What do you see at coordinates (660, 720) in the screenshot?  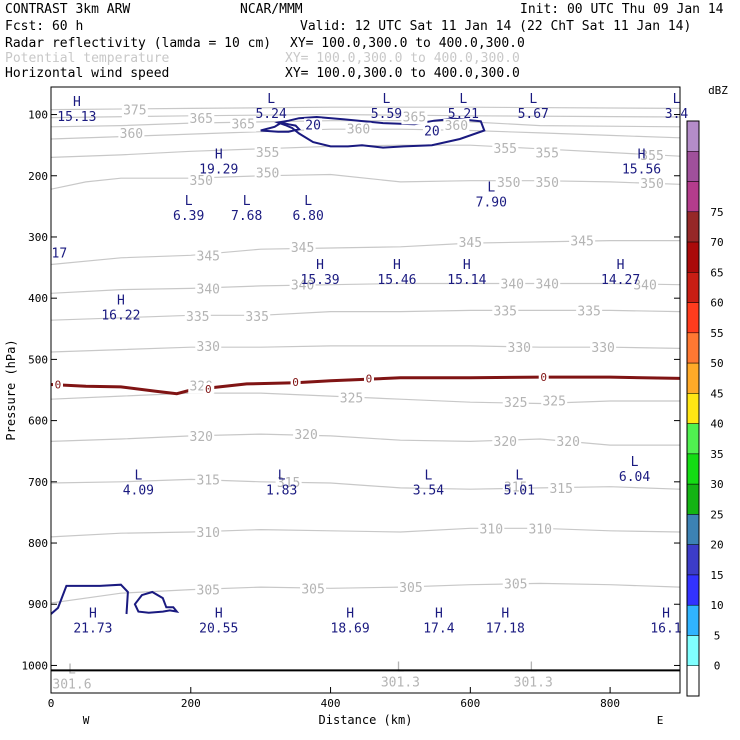 I see `x-end-label-east: E` at bounding box center [660, 720].